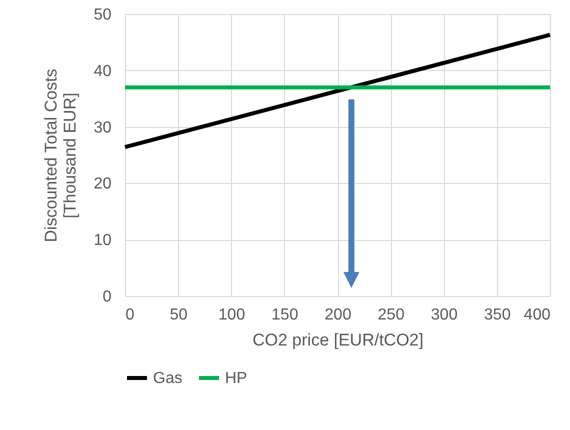 This screenshot has height=430, width=570. I want to click on y-tick-label: 50, so click(103, 15).